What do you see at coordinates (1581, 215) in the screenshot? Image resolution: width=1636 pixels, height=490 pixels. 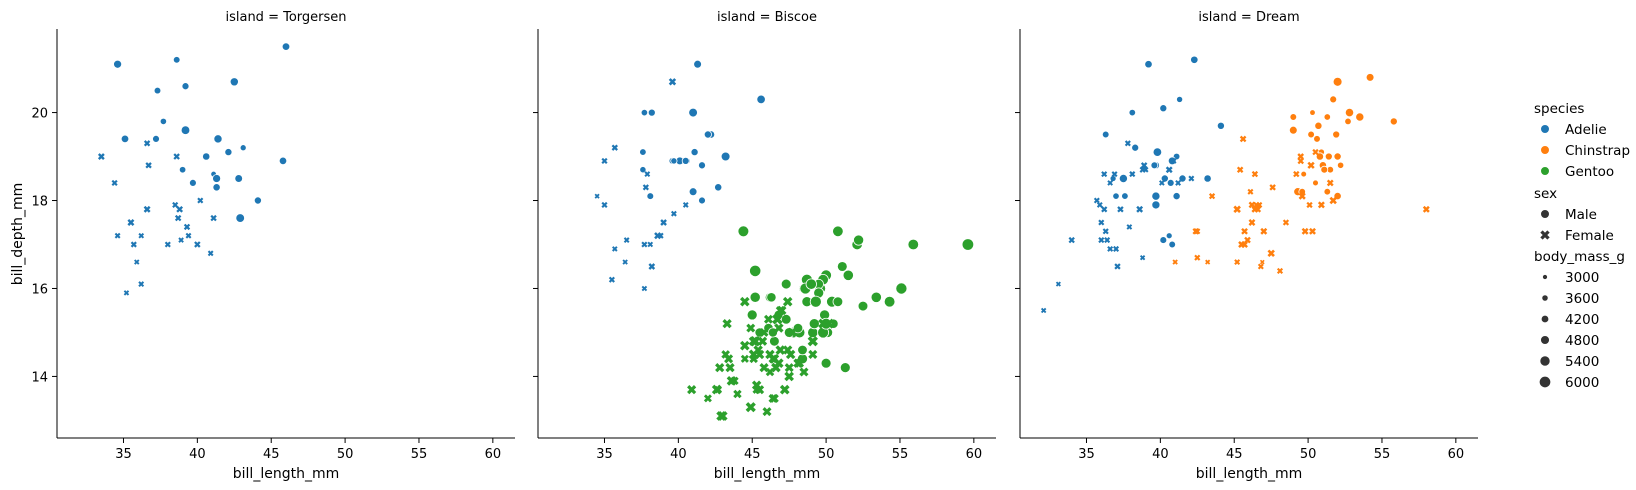 I see `legend-label-male: Male` at bounding box center [1581, 215].